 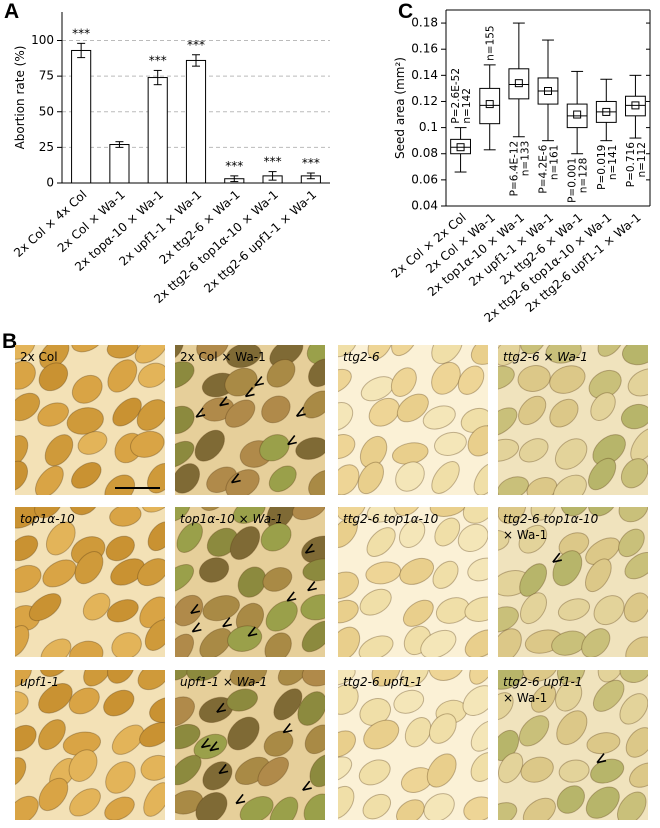 What do you see at coordinates (525, 535) in the screenshot?
I see `photo-label: × Wa-1` at bounding box center [525, 535].